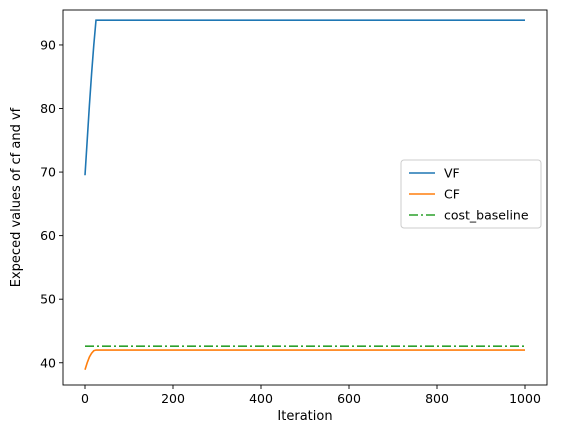 This screenshot has width=563, height=432. Describe the element at coordinates (48, 44) in the screenshot. I see `y-tick-label: 90` at that location.